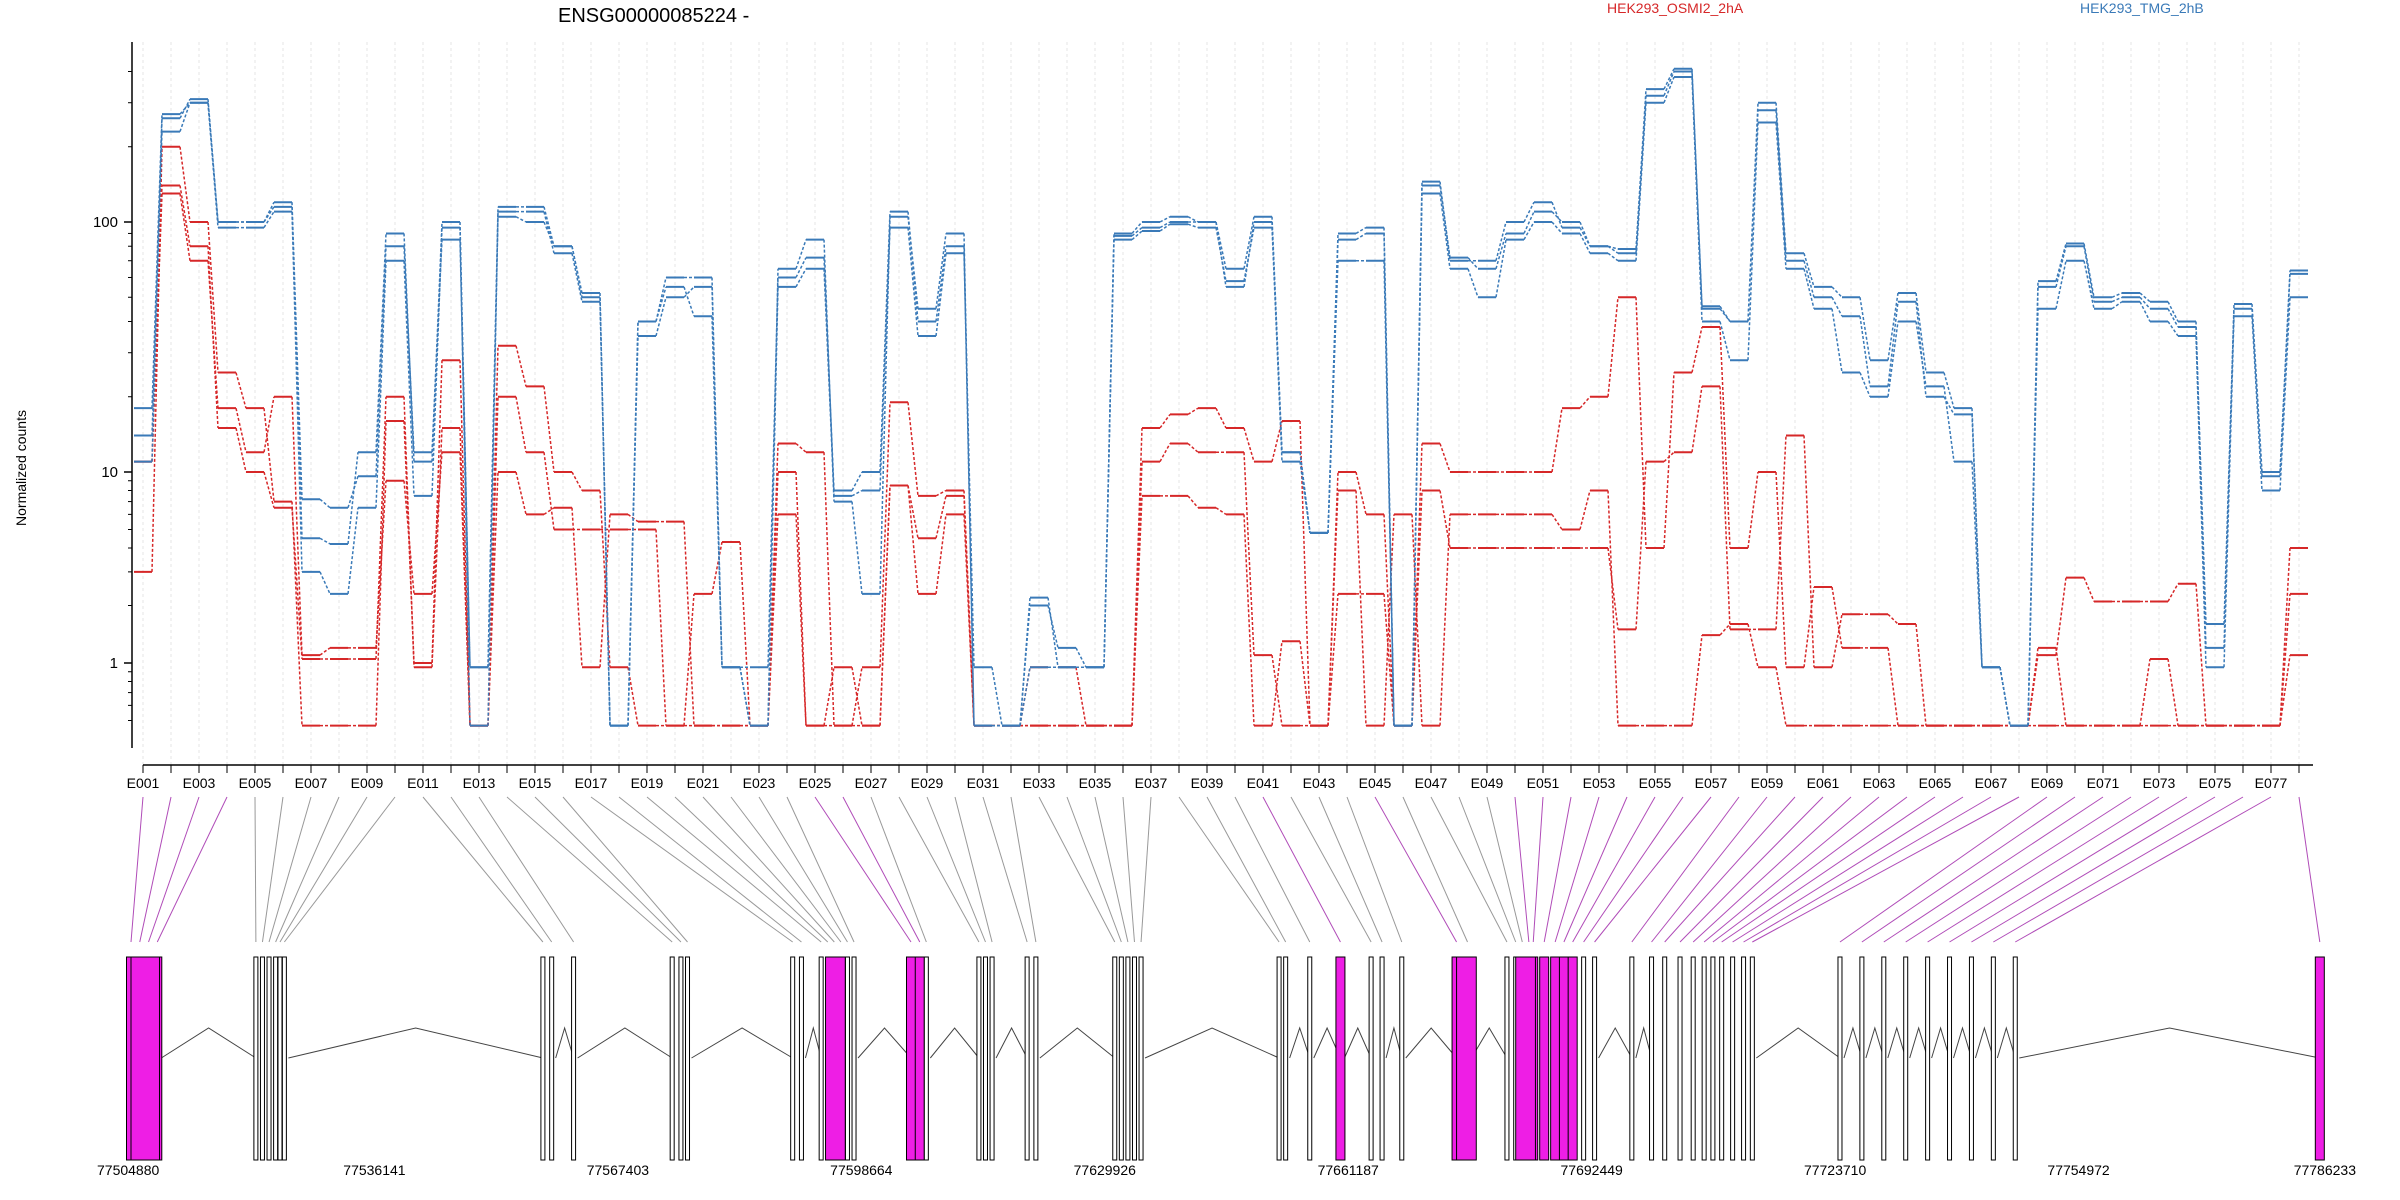 The image size is (2400, 1200). What do you see at coordinates (1487, 783) in the screenshot?
I see `x-tick-label: E049` at bounding box center [1487, 783].